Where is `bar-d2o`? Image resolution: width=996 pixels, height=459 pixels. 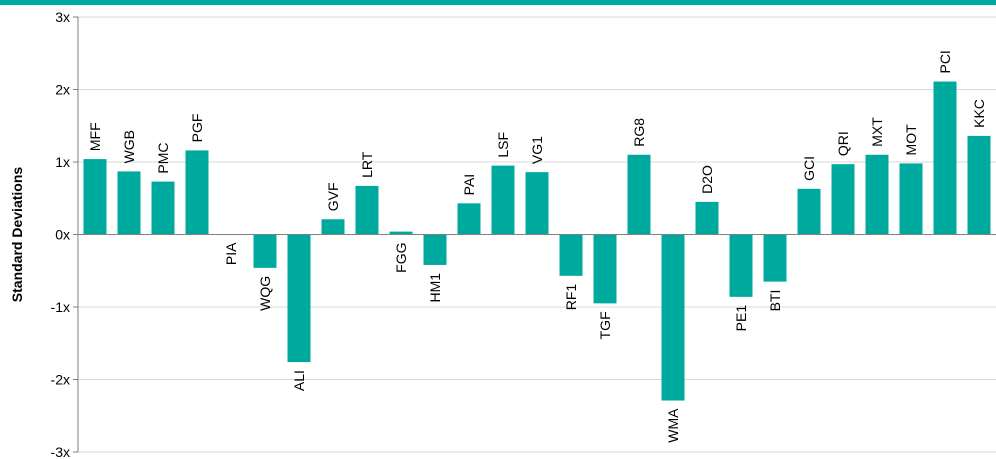 bar-d2o is located at coordinates (707, 218).